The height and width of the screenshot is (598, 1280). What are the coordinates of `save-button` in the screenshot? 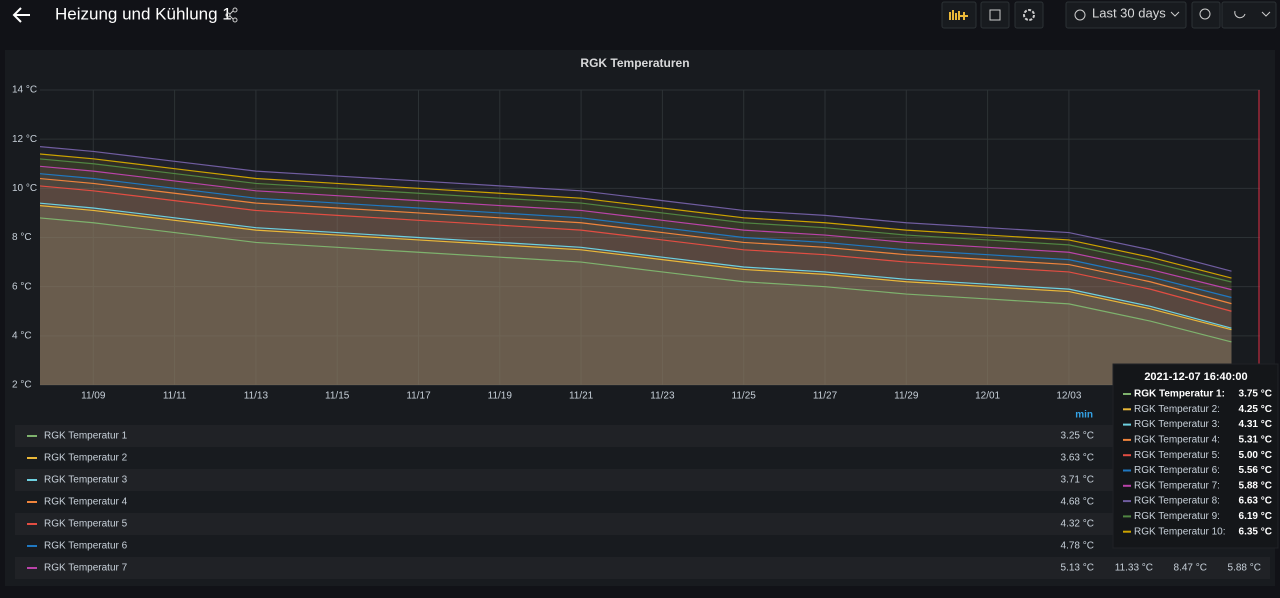 It's located at (995, 15).